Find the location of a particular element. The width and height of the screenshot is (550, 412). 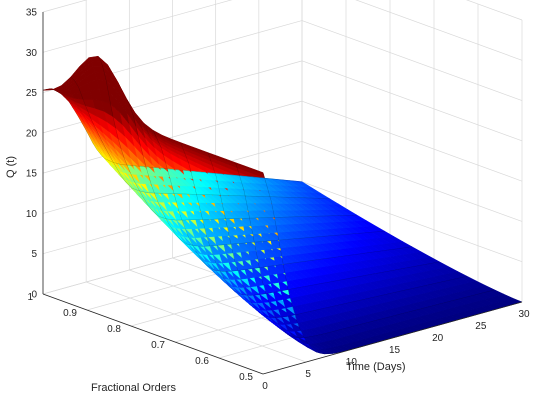

x-tick-label: 30 is located at coordinates (524, 314).